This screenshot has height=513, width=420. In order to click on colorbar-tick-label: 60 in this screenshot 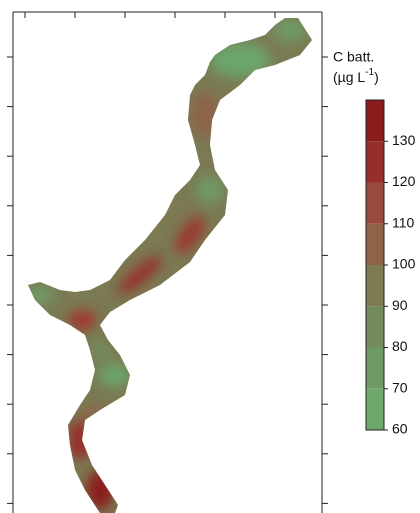, I will do `click(400, 429)`.